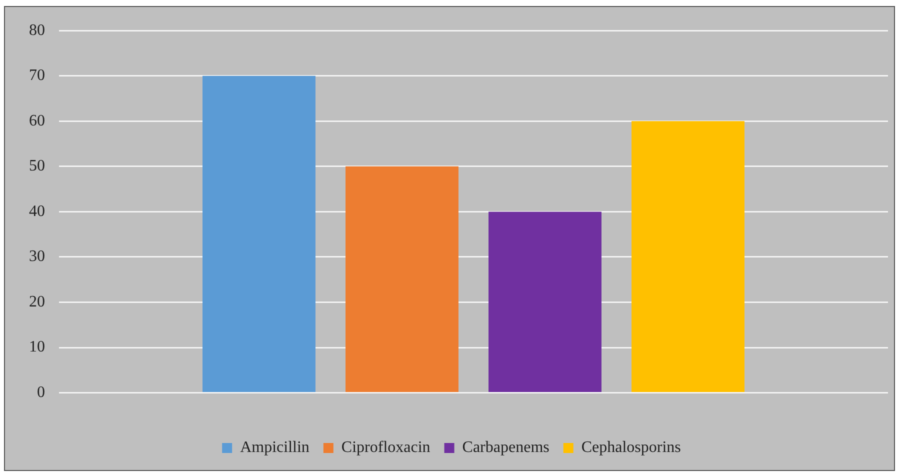 The height and width of the screenshot is (473, 899). I want to click on legend-label: Cephalosporins, so click(631, 447).